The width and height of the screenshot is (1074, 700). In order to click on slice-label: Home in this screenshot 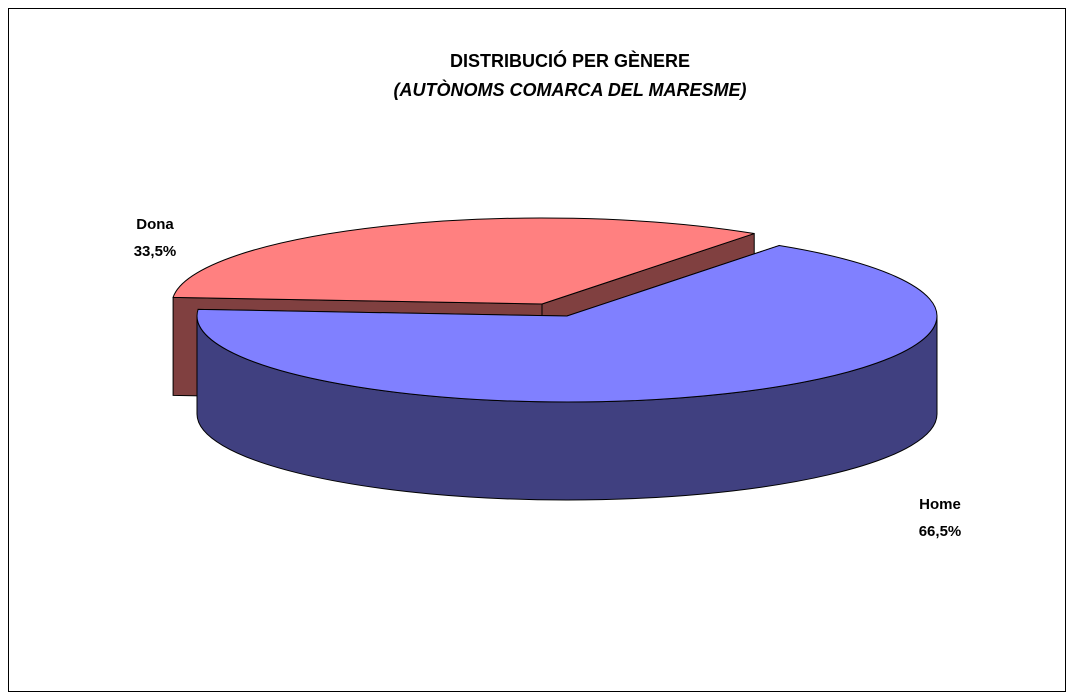, I will do `click(940, 504)`.